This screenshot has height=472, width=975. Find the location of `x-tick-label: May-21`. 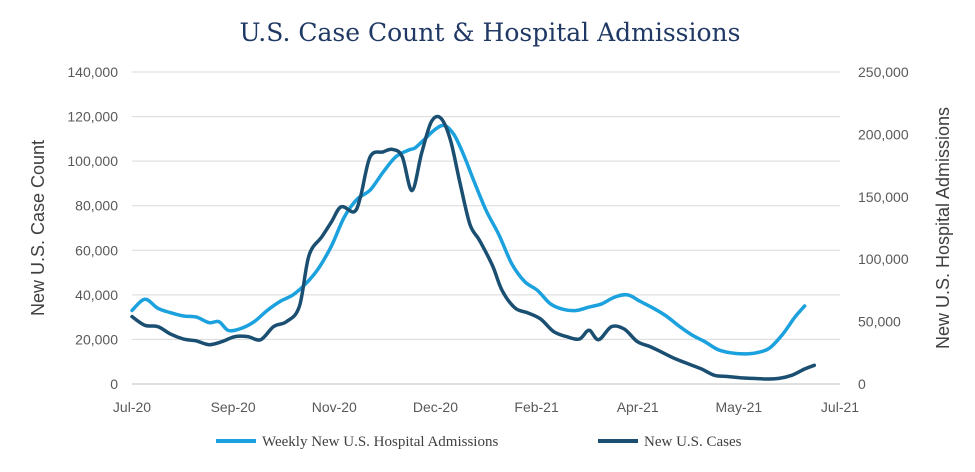

x-tick-label: May-21 is located at coordinates (739, 407).